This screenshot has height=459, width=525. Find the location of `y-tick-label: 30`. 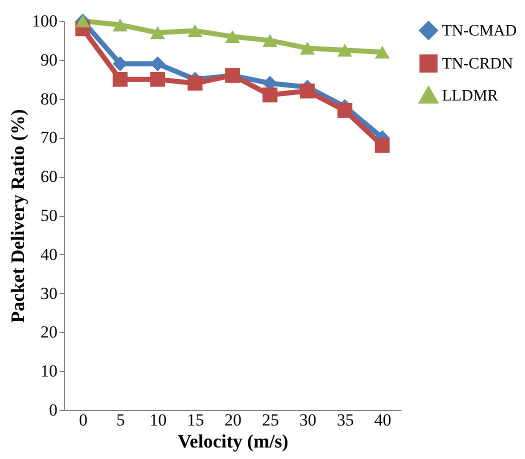

y-tick-label: 30 is located at coordinates (49, 293).